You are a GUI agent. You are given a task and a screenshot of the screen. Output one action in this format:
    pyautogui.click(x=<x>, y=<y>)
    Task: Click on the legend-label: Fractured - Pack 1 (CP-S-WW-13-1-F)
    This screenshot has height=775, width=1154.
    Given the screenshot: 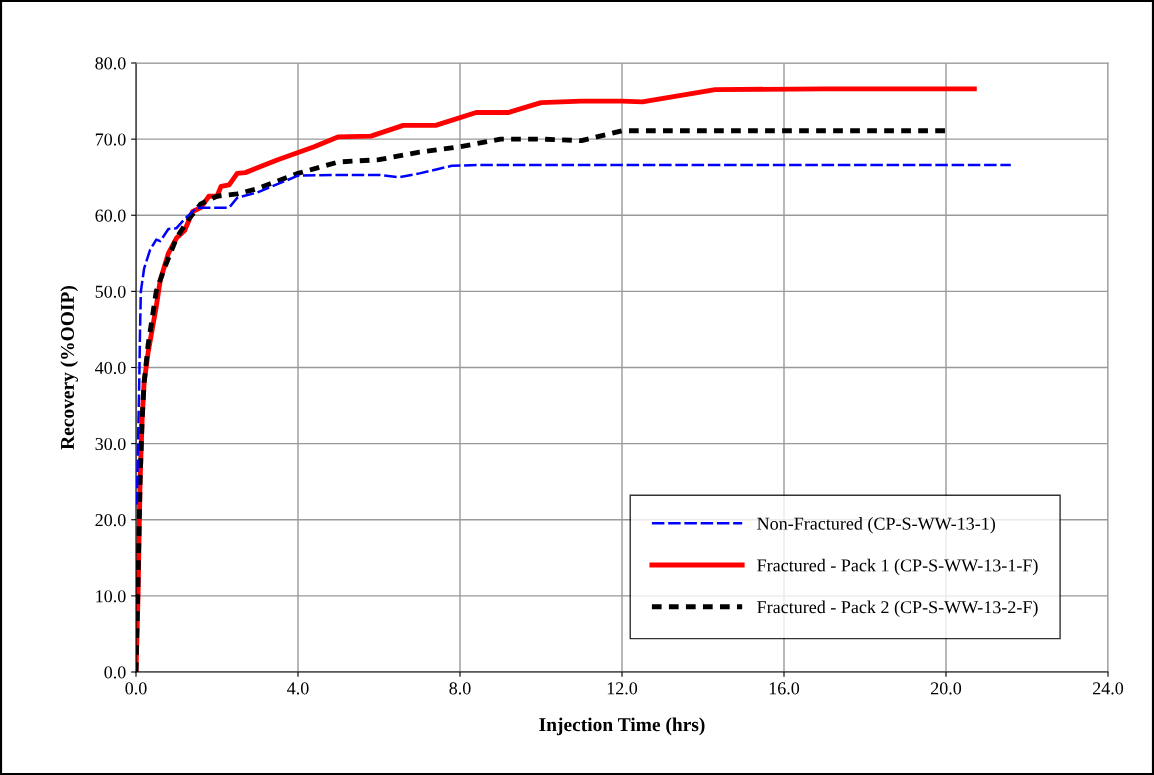 What is the action you would take?
    pyautogui.click(x=897, y=567)
    